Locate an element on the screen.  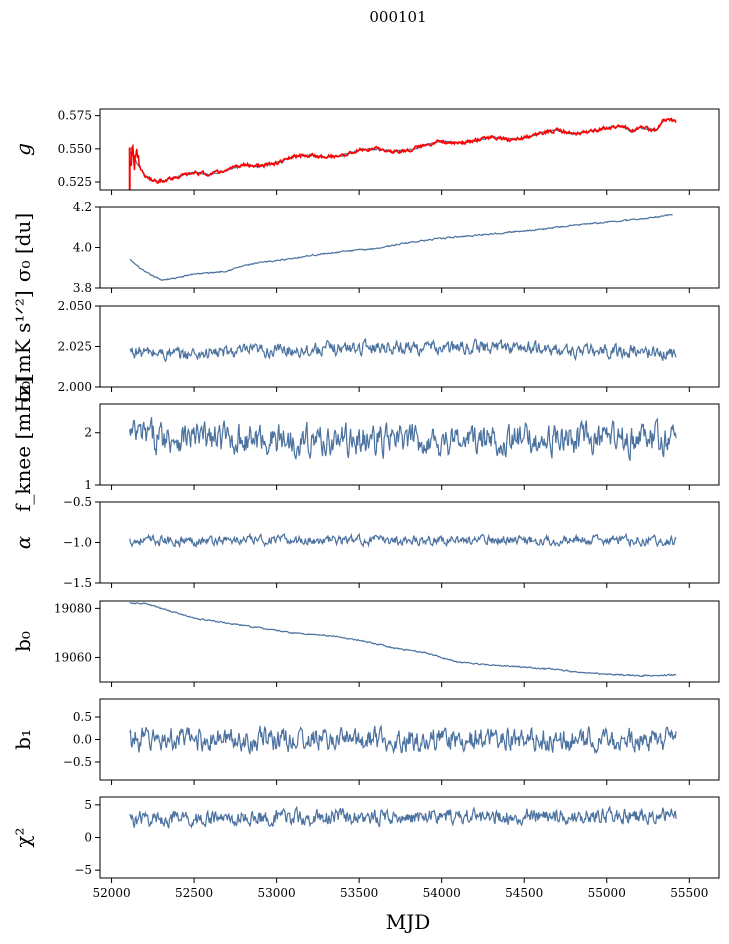
series-b0 is located at coordinates (403, 640).